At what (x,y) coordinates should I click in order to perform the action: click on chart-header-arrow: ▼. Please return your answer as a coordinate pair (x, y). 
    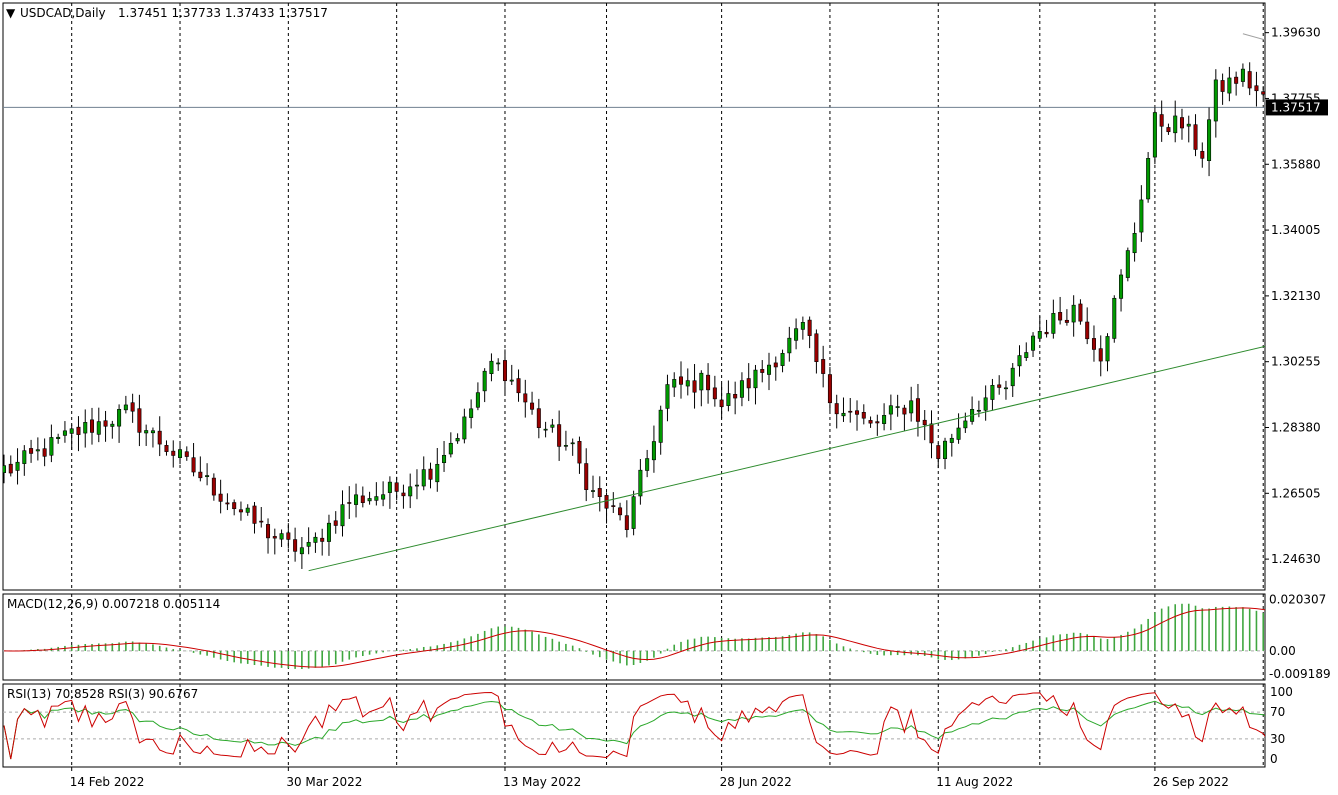
    Looking at the image, I should click on (11, 13).